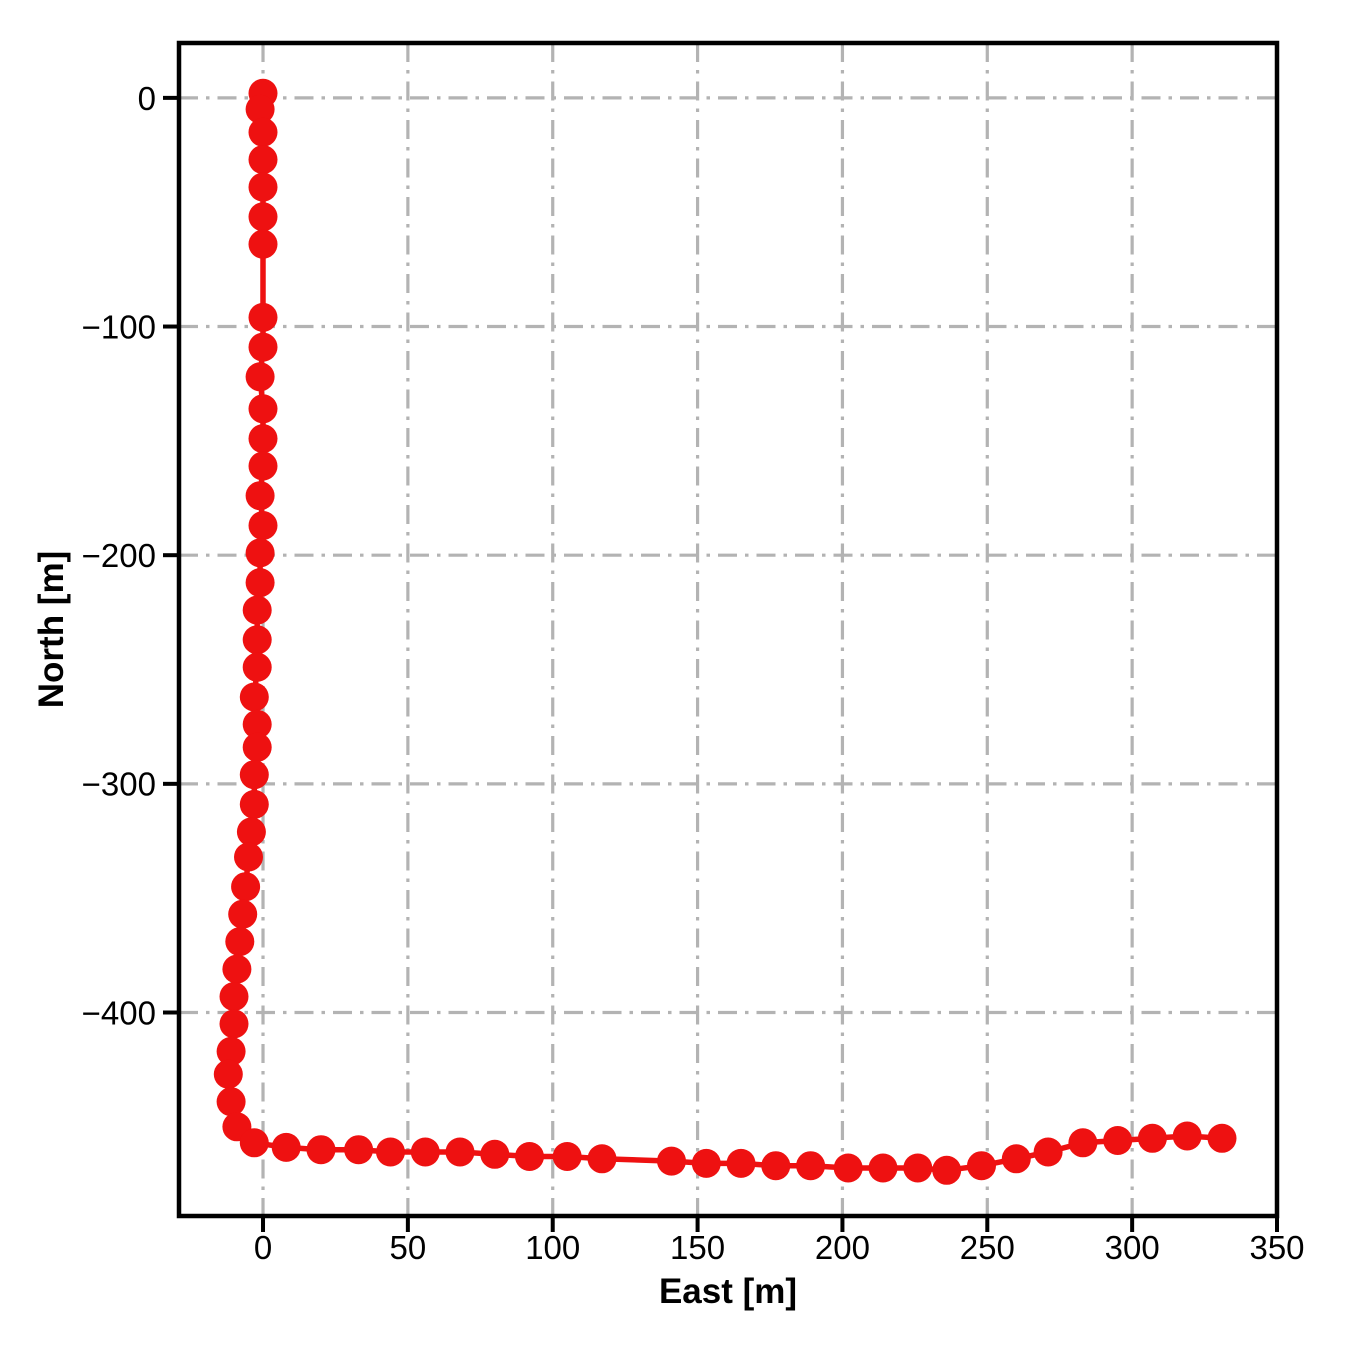 The image size is (1350, 1350). I want to click on x-tick-label: 200, so click(842, 1247).